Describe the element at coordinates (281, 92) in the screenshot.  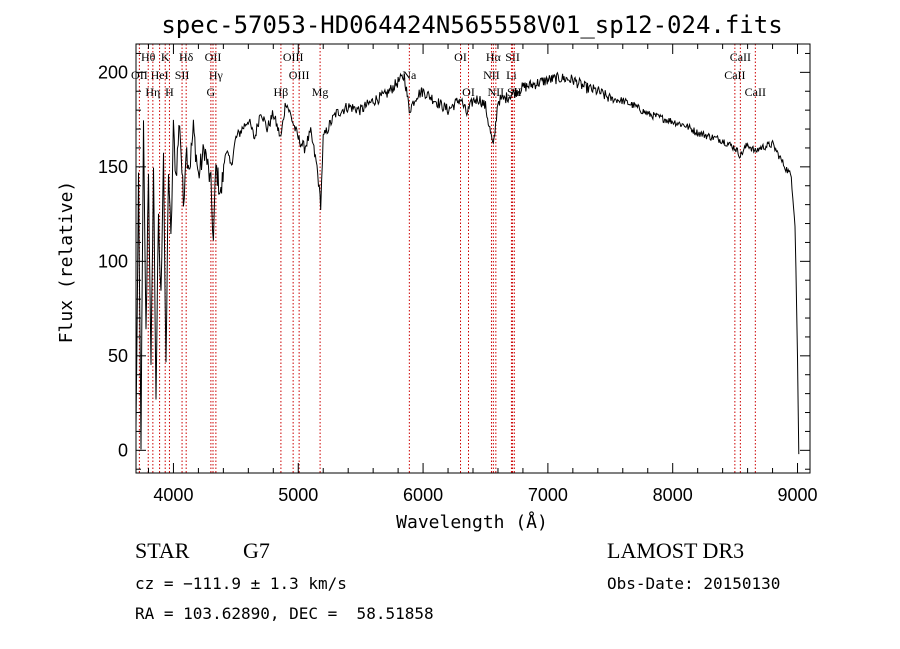
I see `spectral-line-label: Hβ` at that location.